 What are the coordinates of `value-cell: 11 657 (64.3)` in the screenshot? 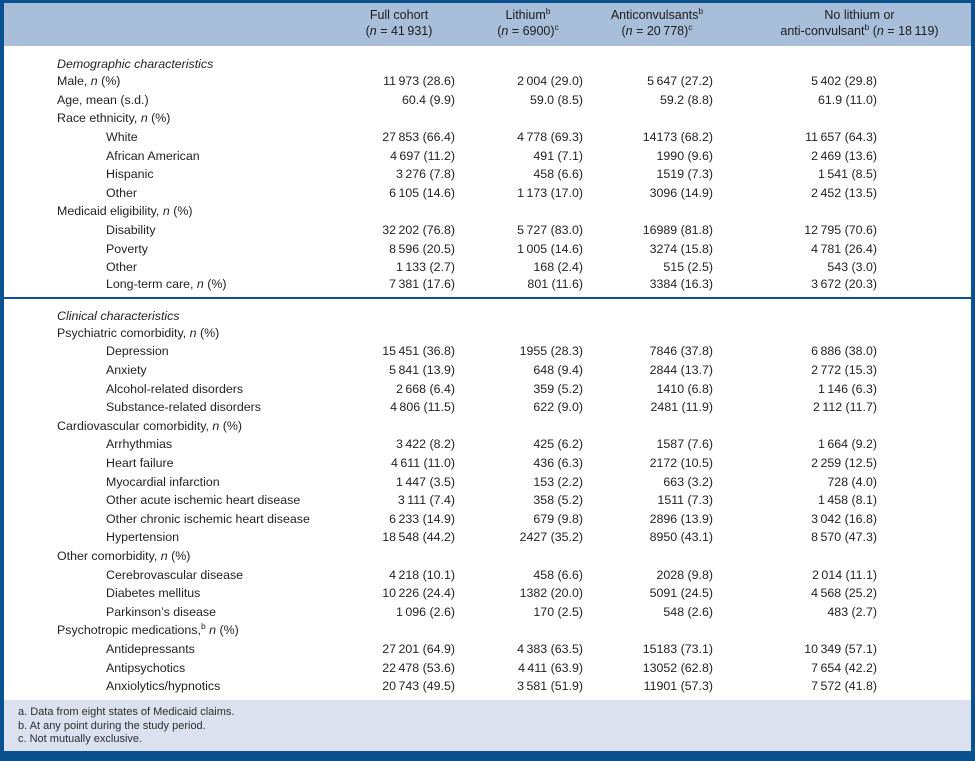 It's located at (841, 137).